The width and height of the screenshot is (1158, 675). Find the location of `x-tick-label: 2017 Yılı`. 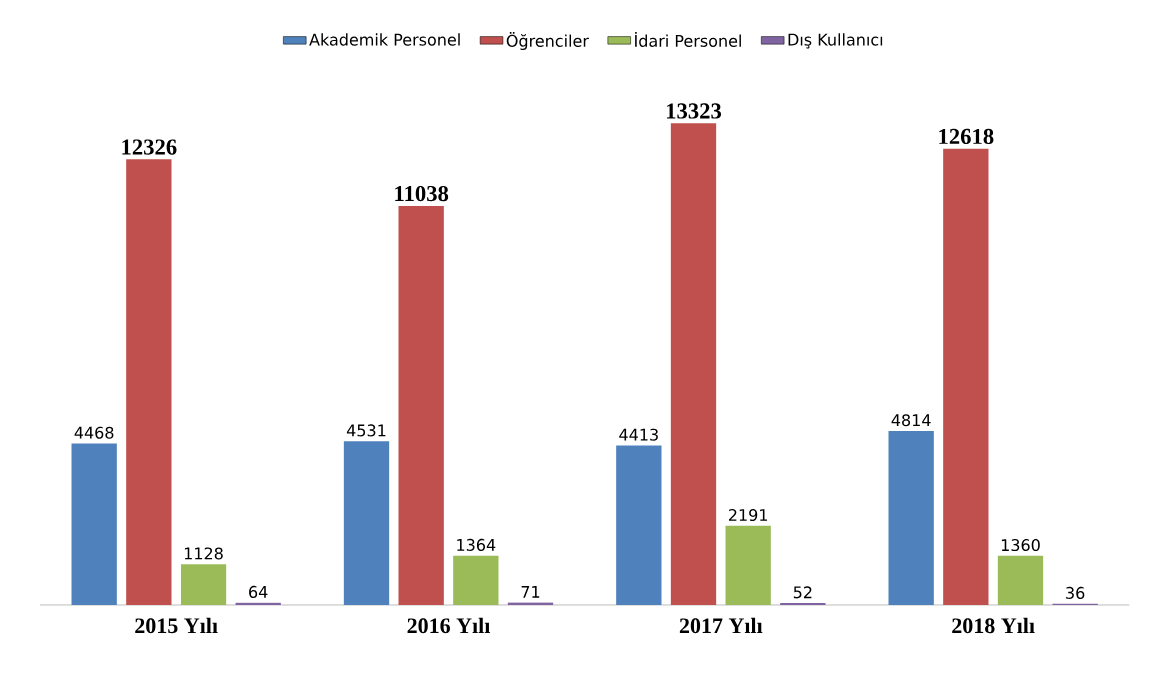

x-tick-label: 2017 Yılı is located at coordinates (721, 625).